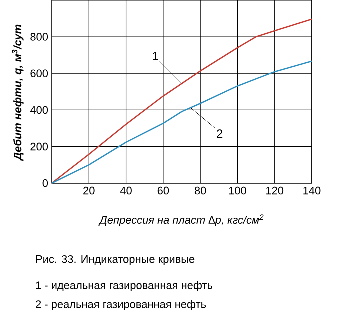  I want to click on text: Рис. 33. Индикаторные кривые, so click(115, 260).